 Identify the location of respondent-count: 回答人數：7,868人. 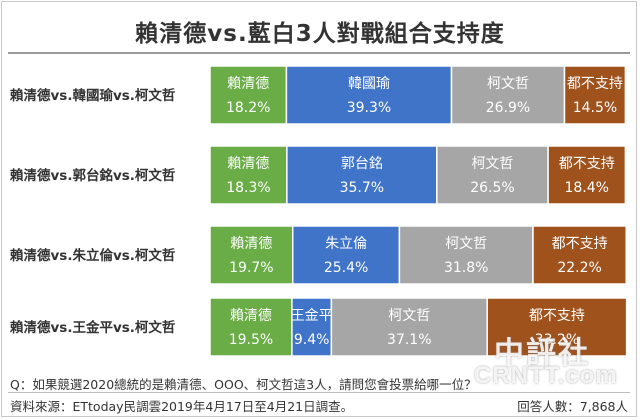
(572, 406).